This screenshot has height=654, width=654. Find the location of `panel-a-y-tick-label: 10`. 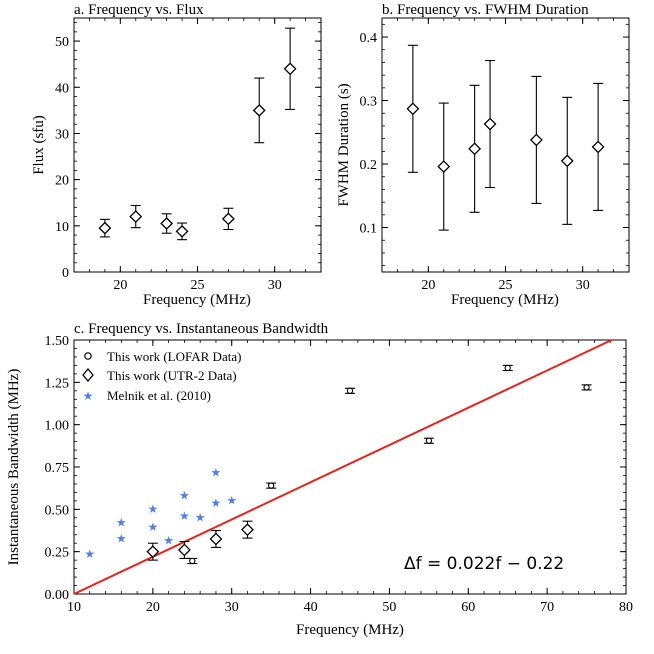

panel-a-y-tick-label: 10 is located at coordinates (62, 227).